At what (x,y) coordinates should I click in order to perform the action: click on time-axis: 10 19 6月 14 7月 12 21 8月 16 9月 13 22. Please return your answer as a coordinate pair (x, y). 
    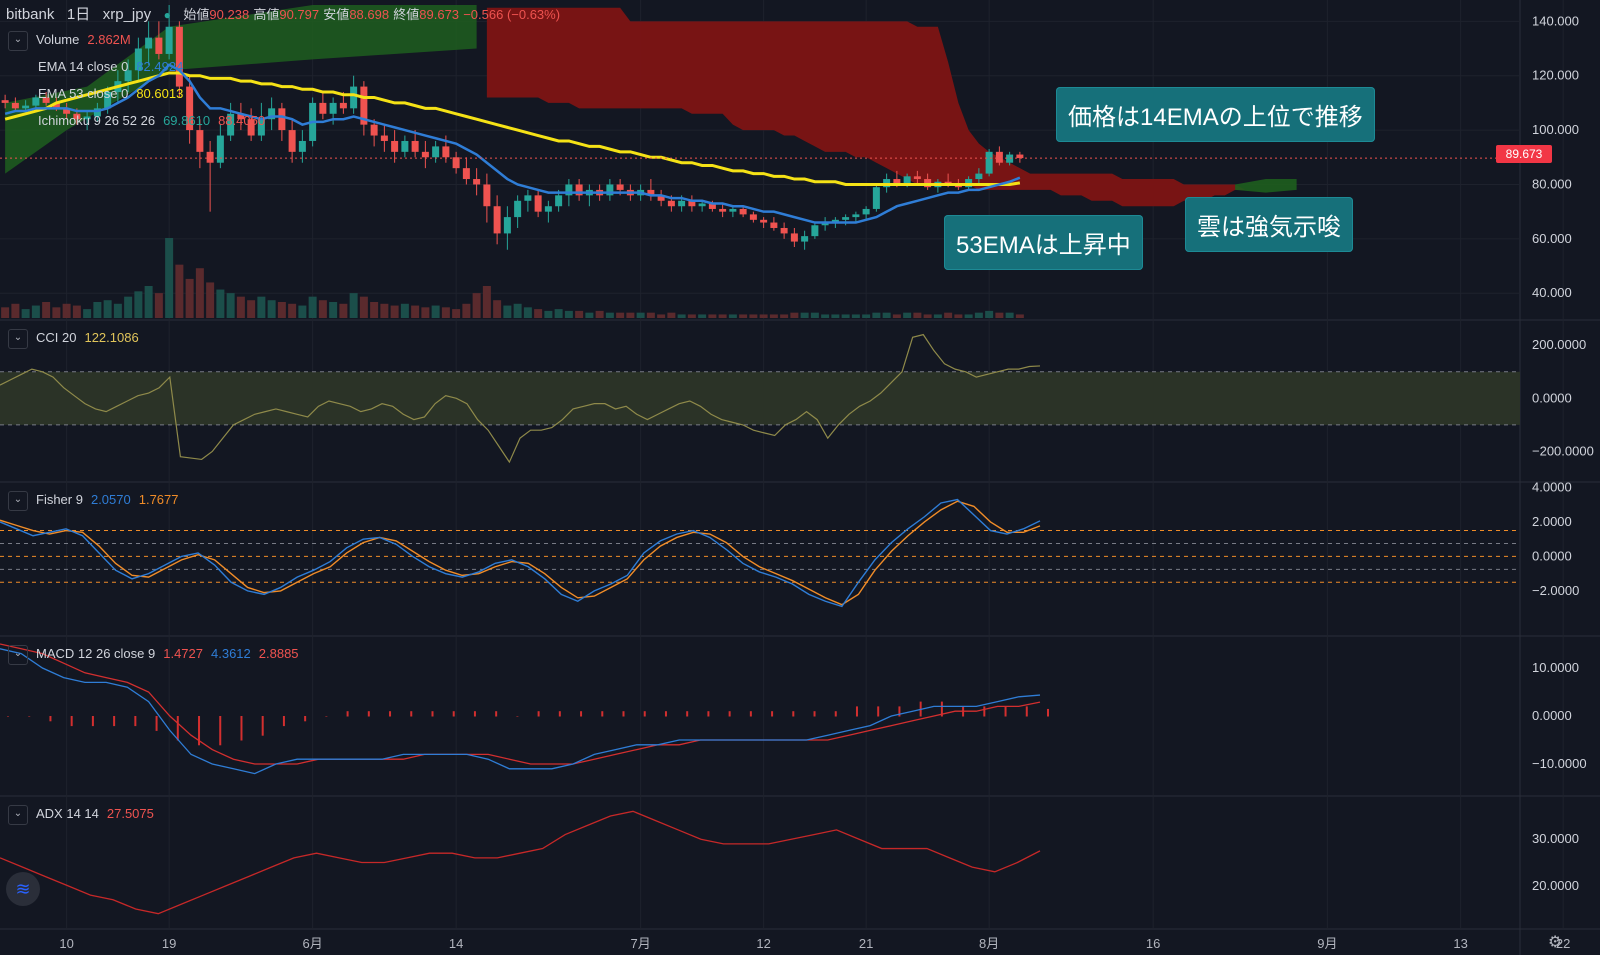
    Looking at the image, I should click on (814, 943).